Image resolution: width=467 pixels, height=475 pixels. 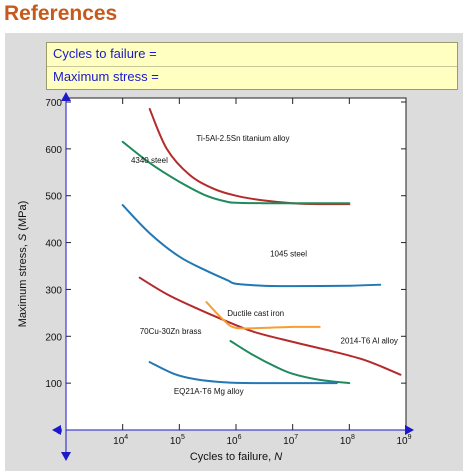 I want to click on series-label: 2014-T6 Al alloy, so click(x=369, y=340).